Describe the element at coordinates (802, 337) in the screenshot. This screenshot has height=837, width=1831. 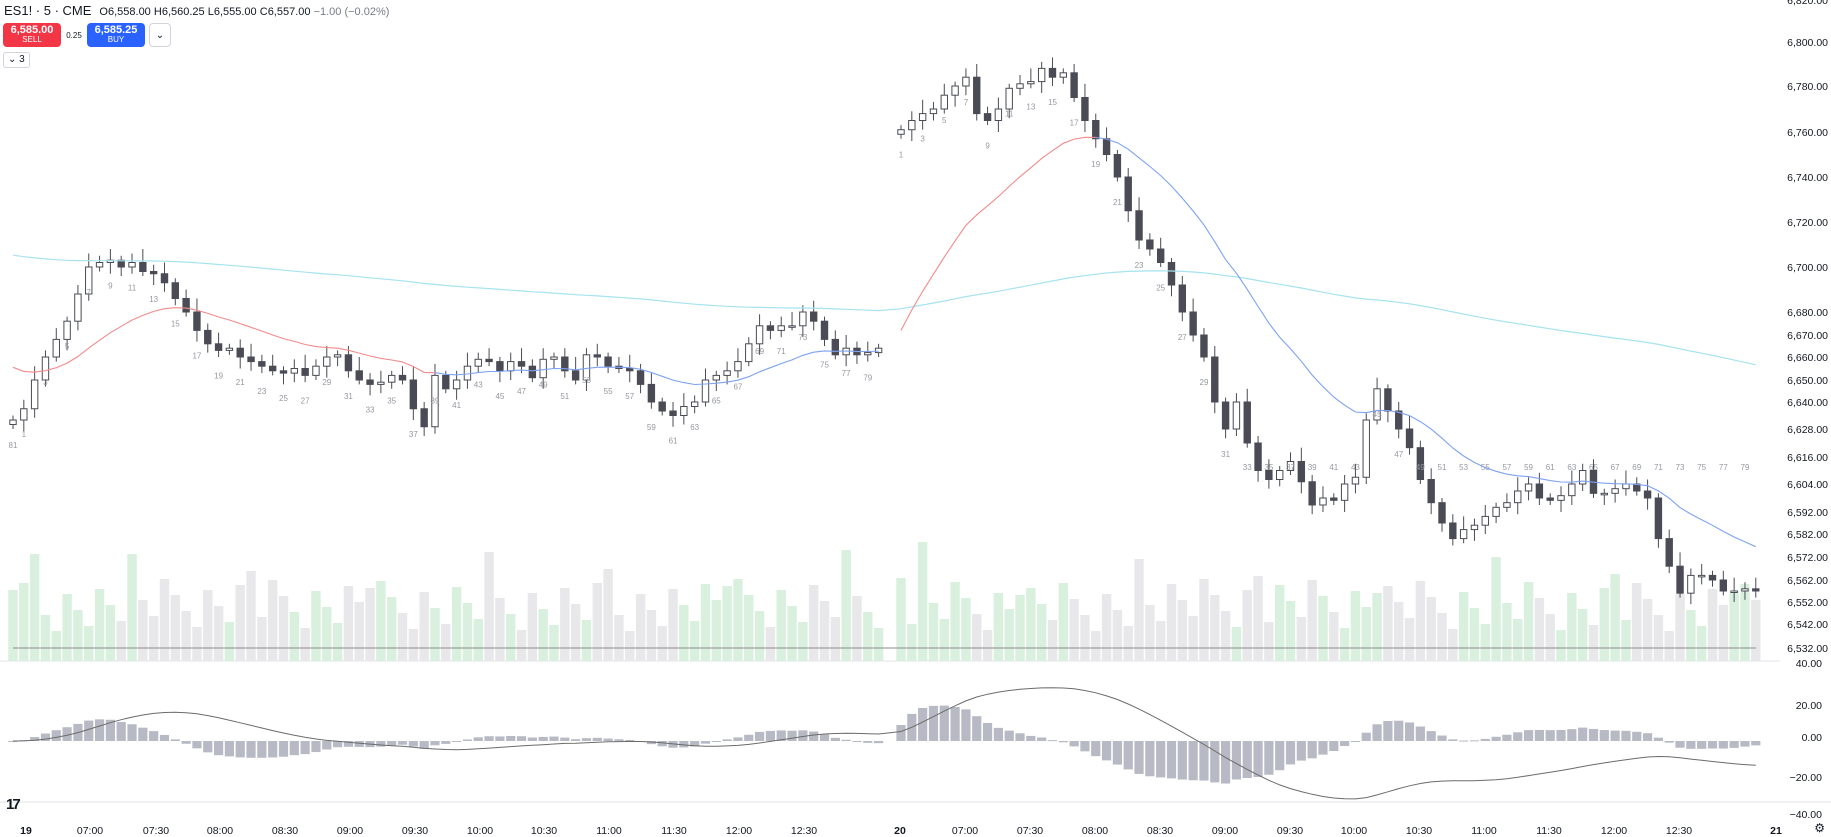
I see `bar-count-label: 73` at that location.